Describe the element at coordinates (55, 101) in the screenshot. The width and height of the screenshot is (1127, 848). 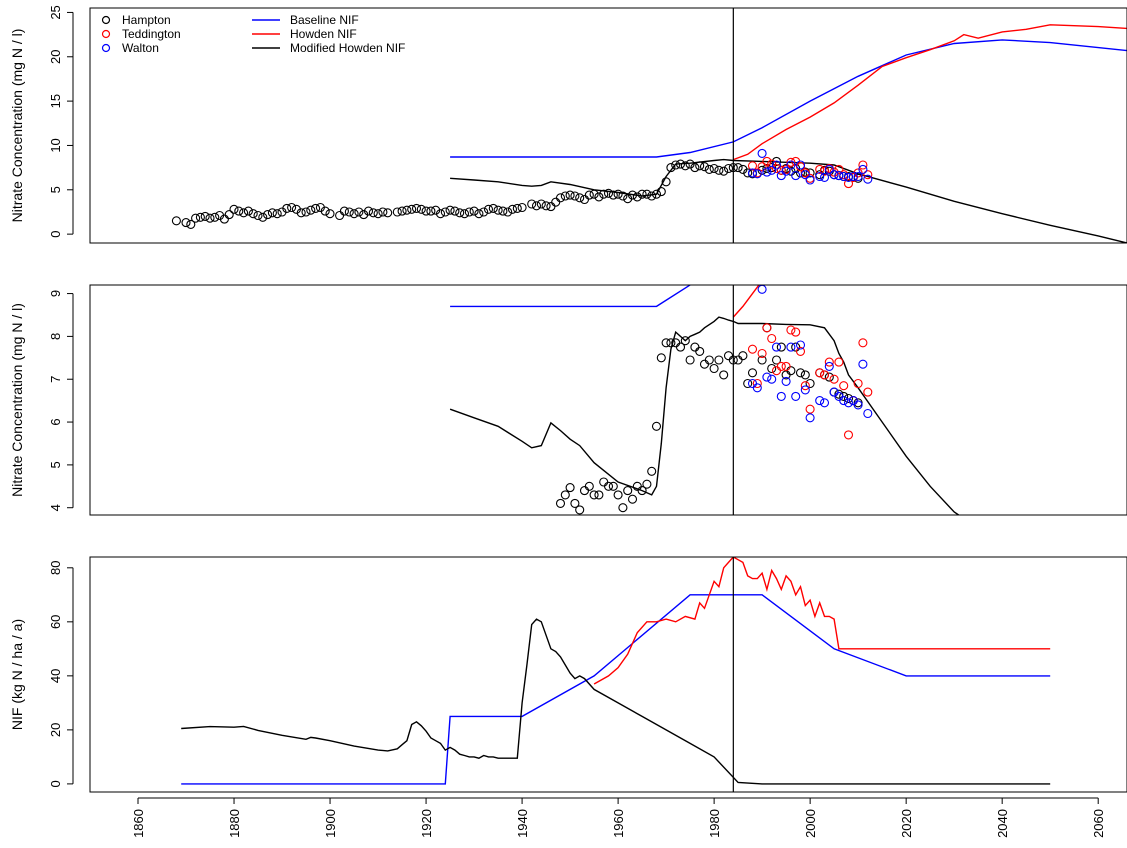
I see `y-tick-label: 15` at that location.